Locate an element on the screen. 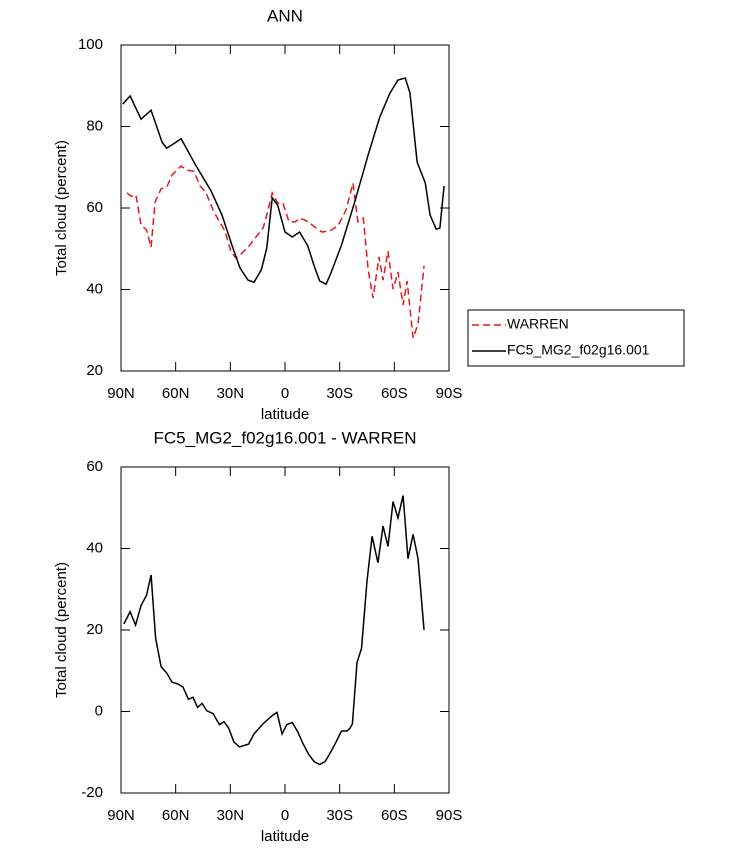  chart-title: FC5_MG2_f02g16.001 - WARREN is located at coordinates (285, 437).